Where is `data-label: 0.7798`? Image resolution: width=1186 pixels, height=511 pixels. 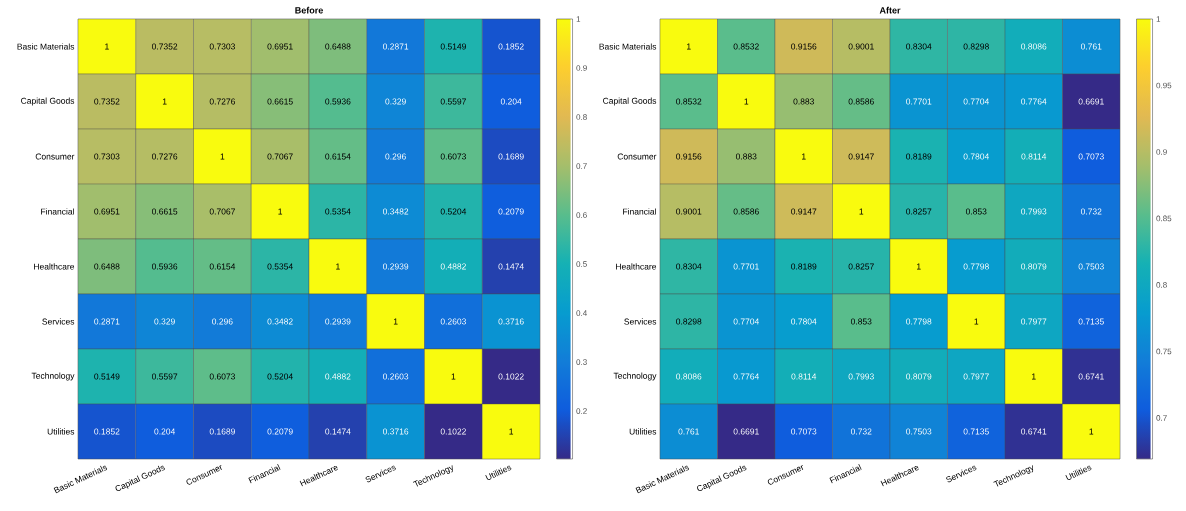
data-label: 0.7798 is located at coordinates (919, 321).